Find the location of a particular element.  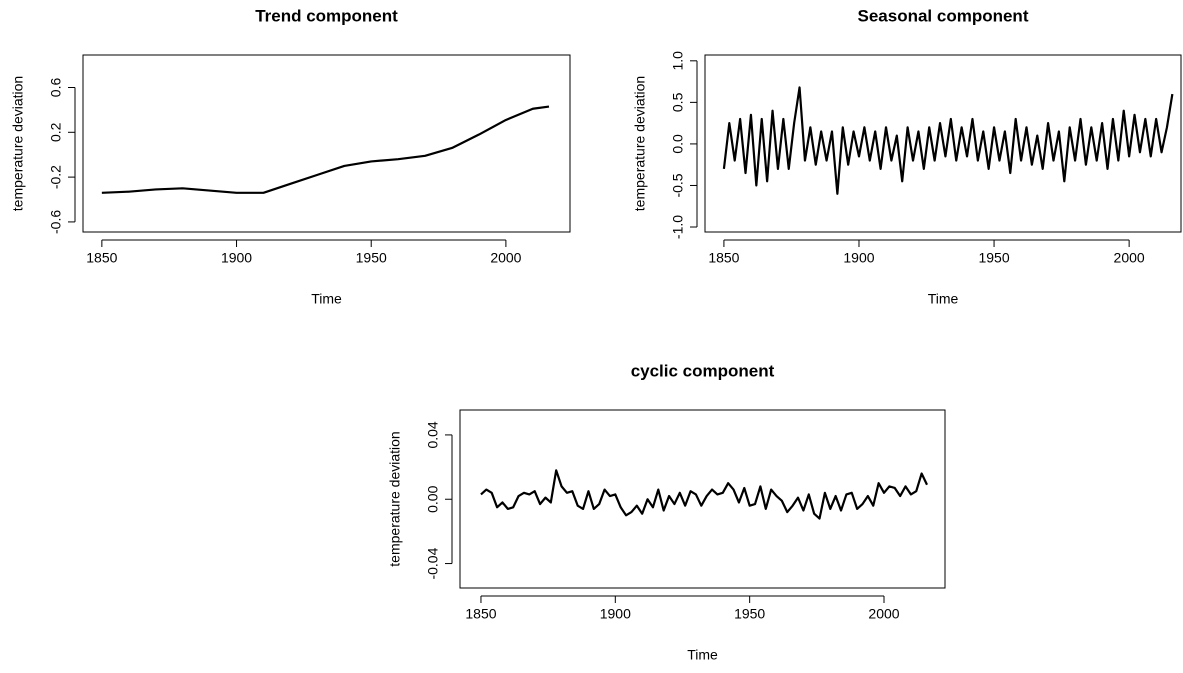

y-tick-label: -1.0 is located at coordinates (678, 227).